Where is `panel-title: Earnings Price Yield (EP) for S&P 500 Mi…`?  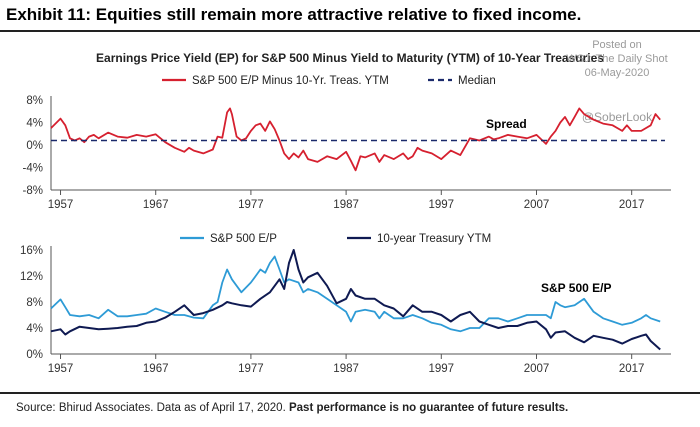
panel-title: Earnings Price Yield (EP) for S&P 500 Mi… is located at coordinates (350, 58).